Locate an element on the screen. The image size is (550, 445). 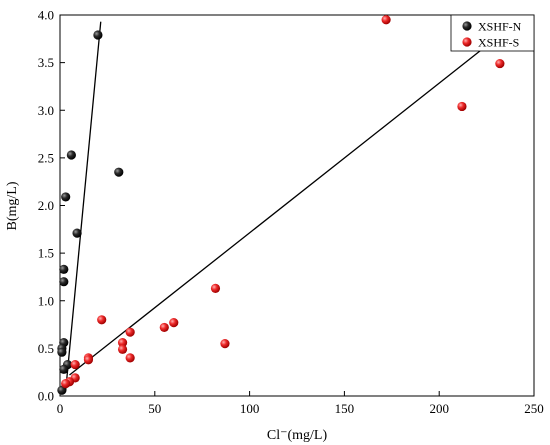
y-tick-label: 1.5 is located at coordinates (46, 253).